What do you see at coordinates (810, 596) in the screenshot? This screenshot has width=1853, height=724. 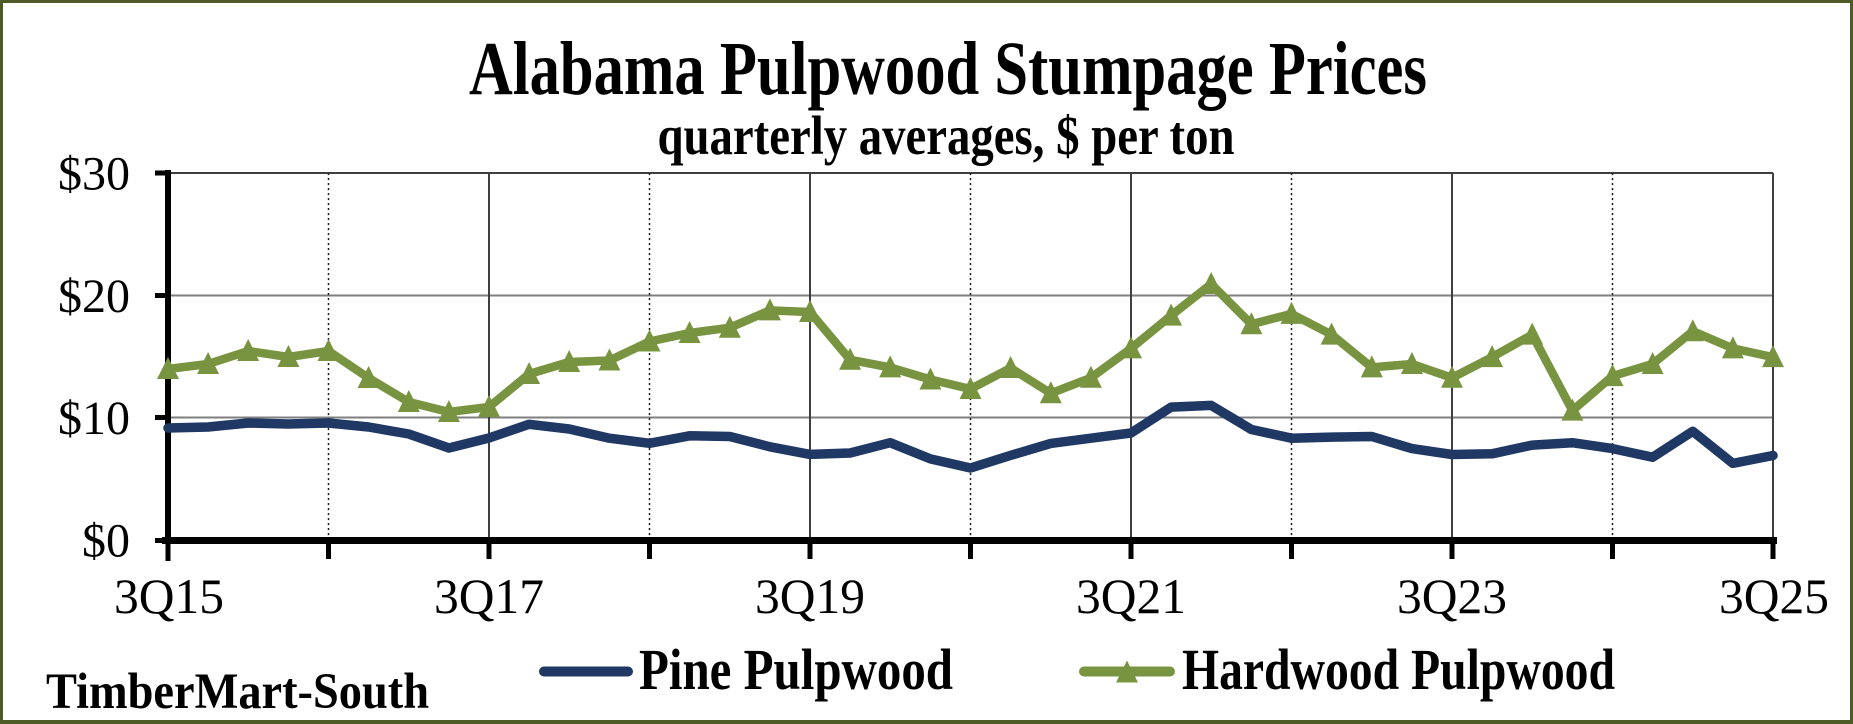 I see `svg-text: 3Q19` at bounding box center [810, 596].